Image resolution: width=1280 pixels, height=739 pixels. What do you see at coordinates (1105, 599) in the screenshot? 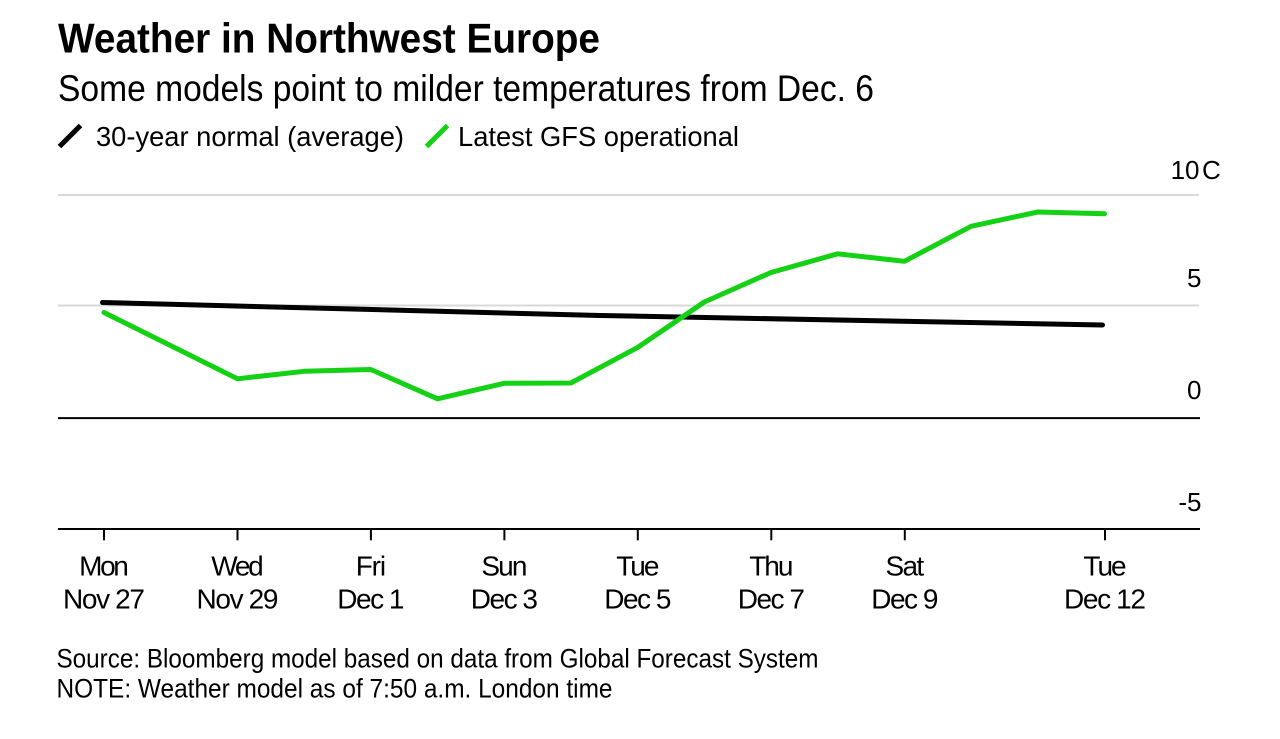
I see `svg-text: Dec 12` at bounding box center [1105, 599].